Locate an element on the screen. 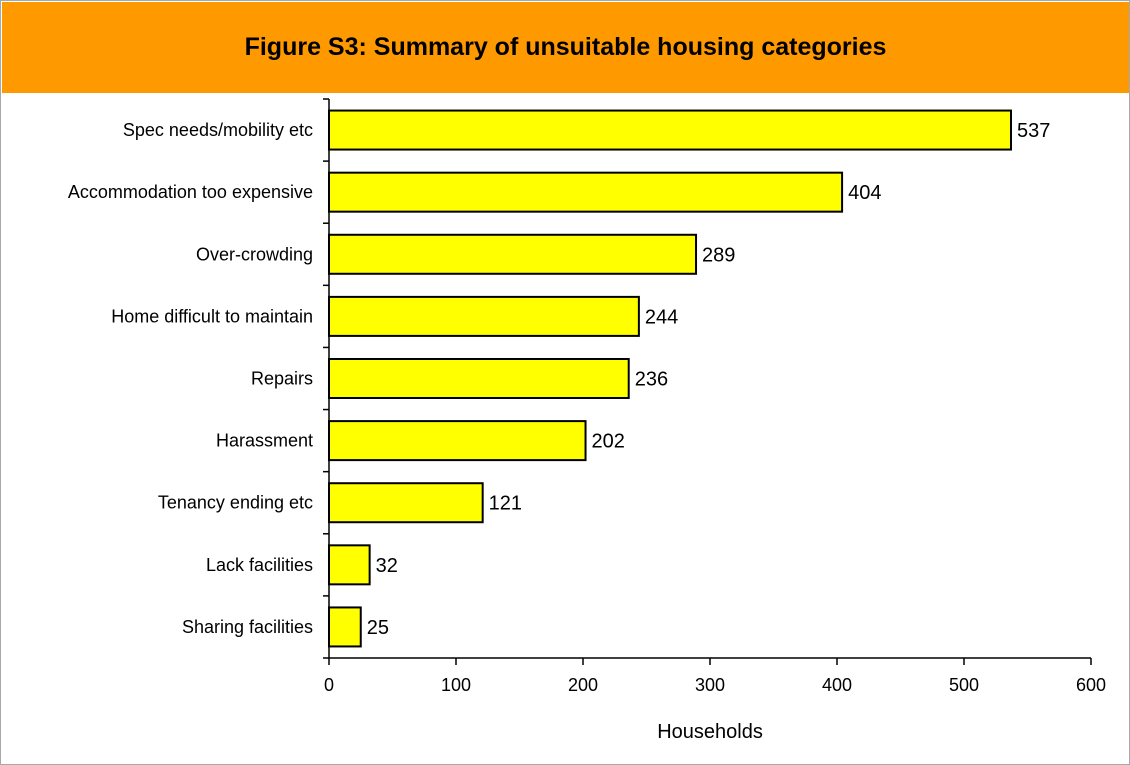 The width and height of the screenshot is (1130, 765). data-label: 404 is located at coordinates (864, 193).